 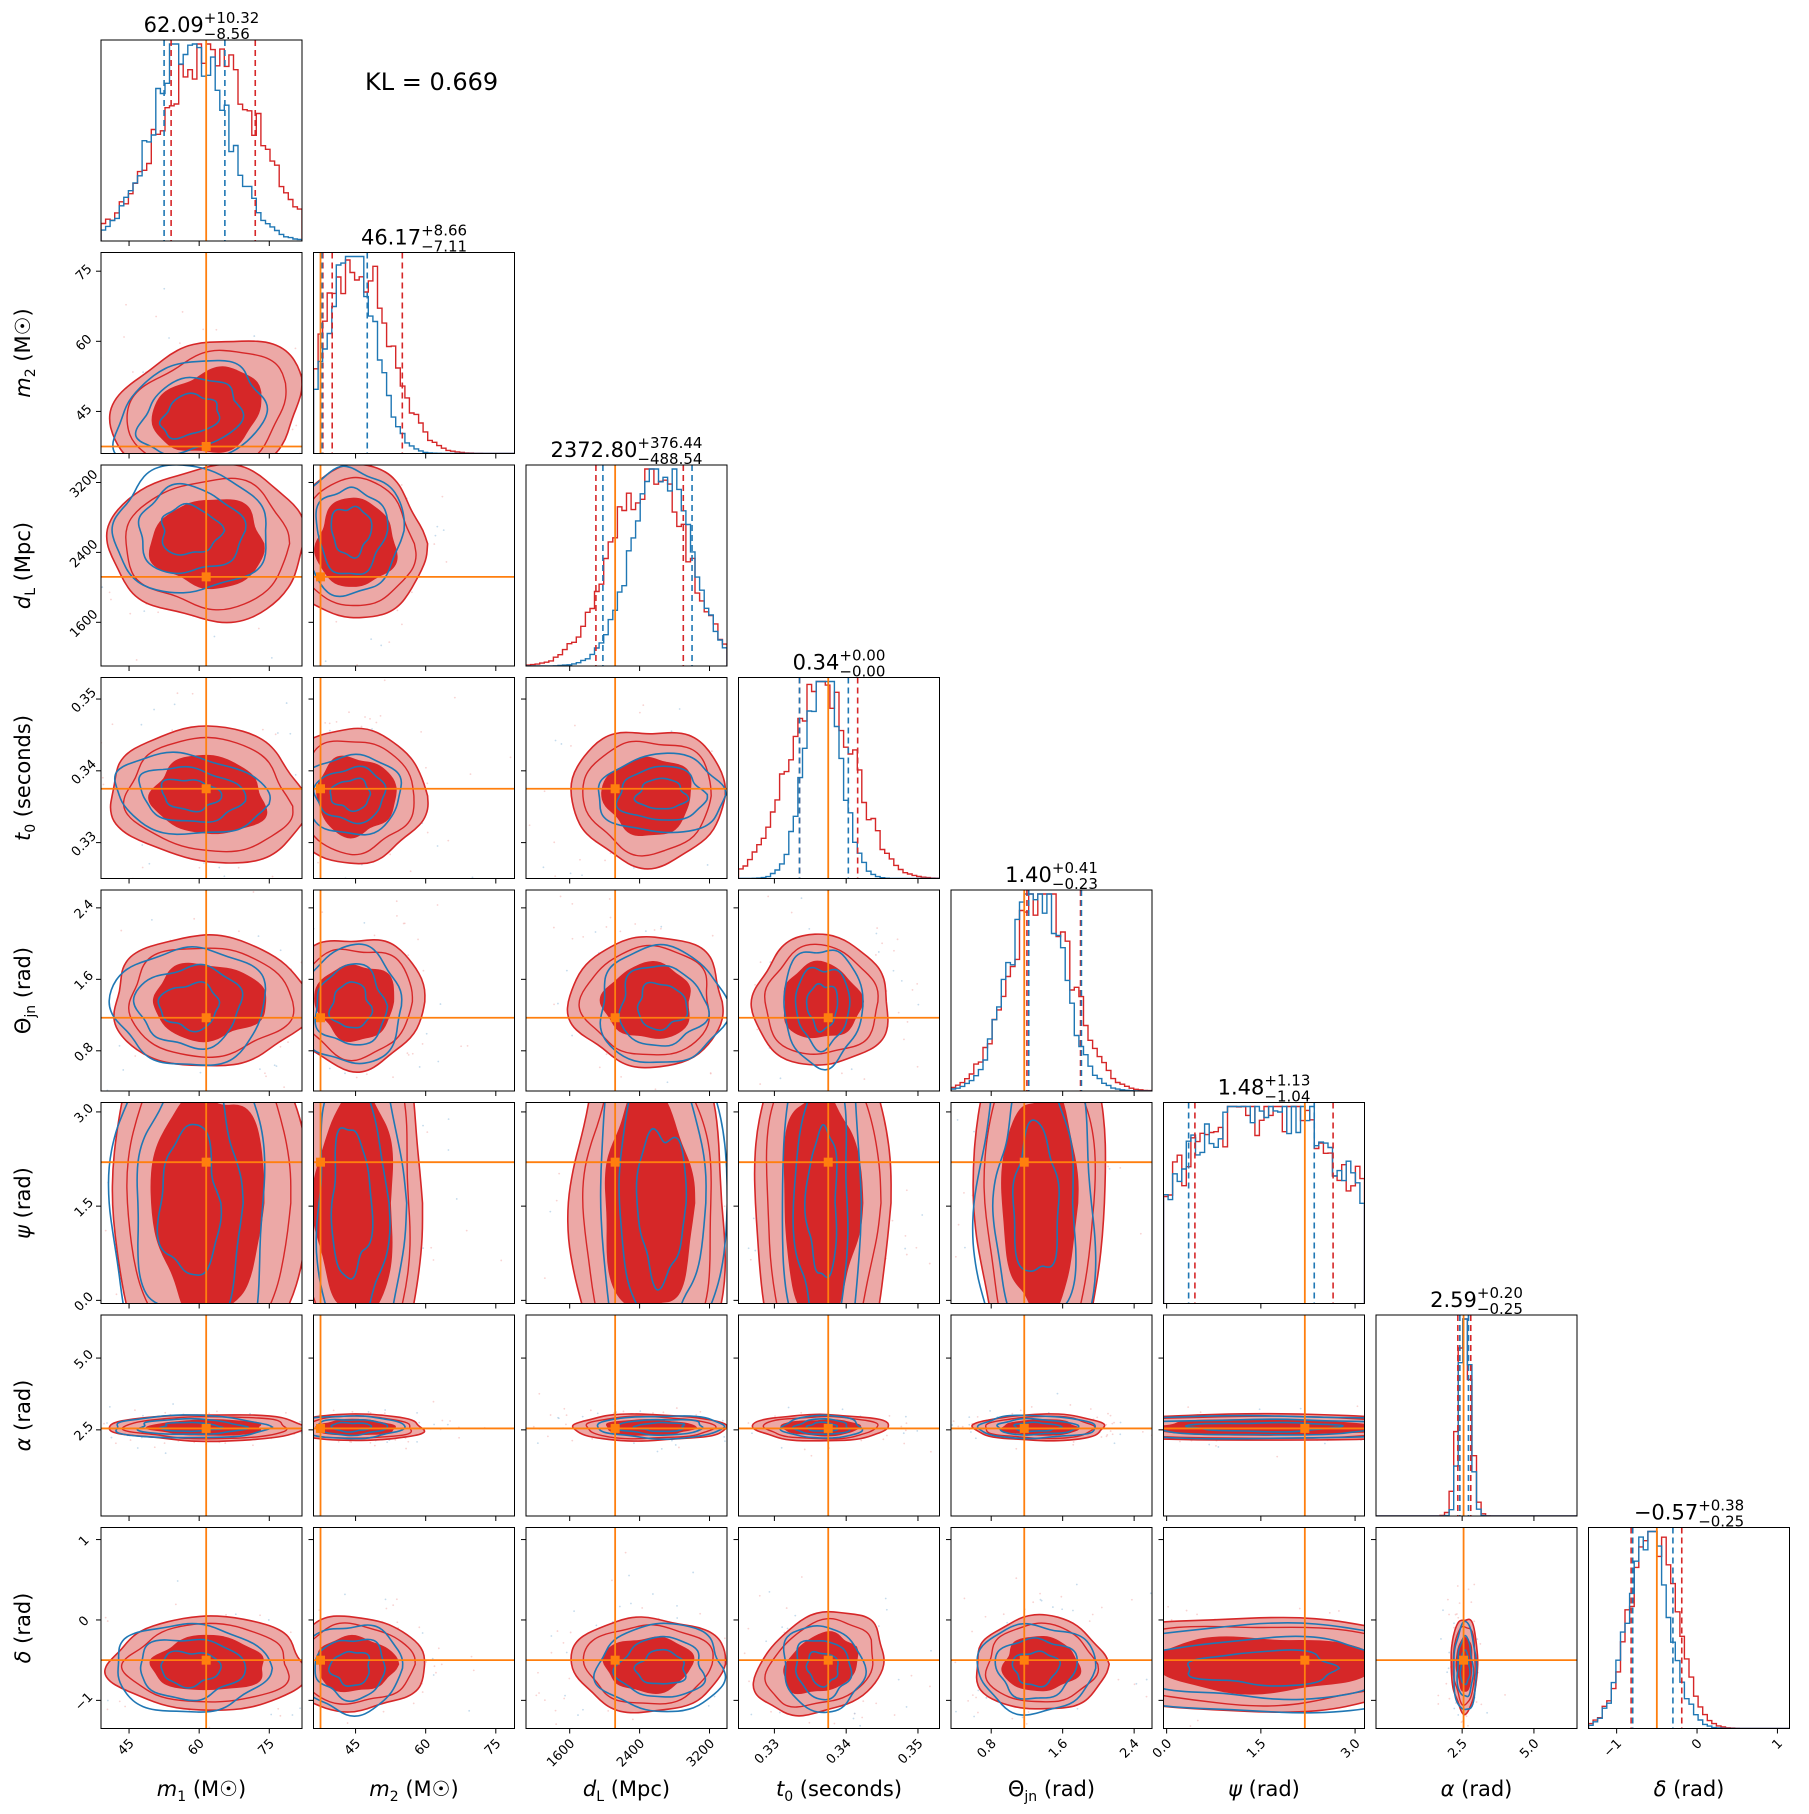 What do you see at coordinates (266, 1747) in the screenshot?
I see `xtick-label-m1: 75` at bounding box center [266, 1747].